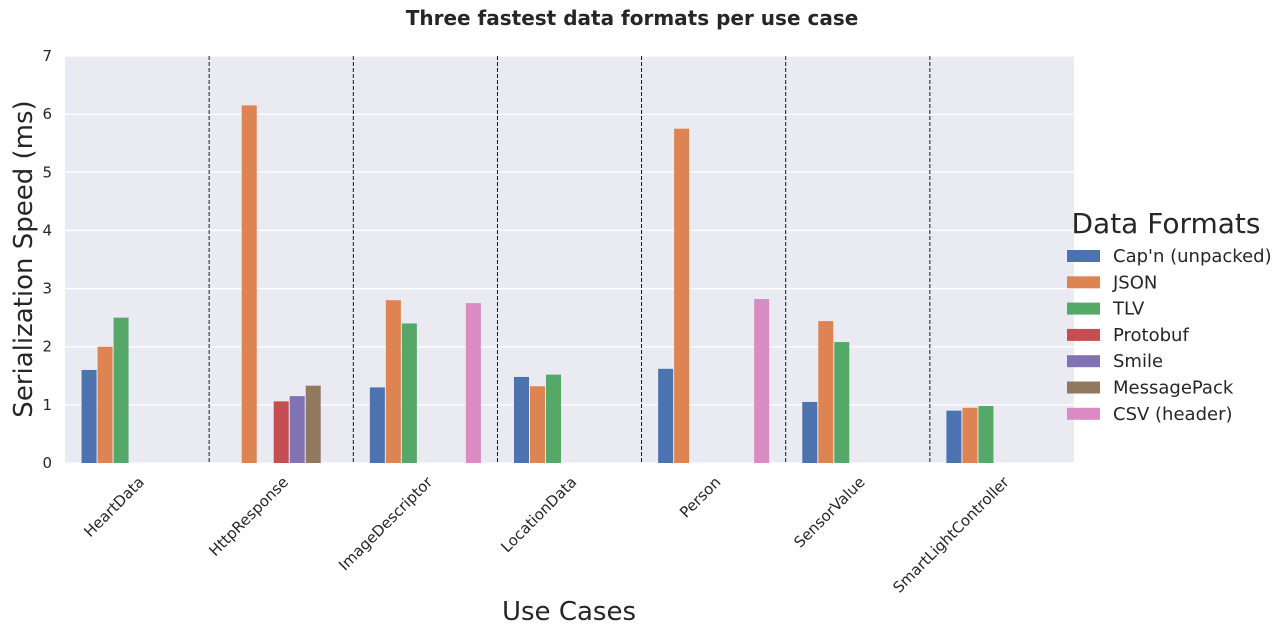 This screenshot has width=1281, height=637. Describe the element at coordinates (1138, 361) in the screenshot. I see `legend-label-smile: Smile` at that location.